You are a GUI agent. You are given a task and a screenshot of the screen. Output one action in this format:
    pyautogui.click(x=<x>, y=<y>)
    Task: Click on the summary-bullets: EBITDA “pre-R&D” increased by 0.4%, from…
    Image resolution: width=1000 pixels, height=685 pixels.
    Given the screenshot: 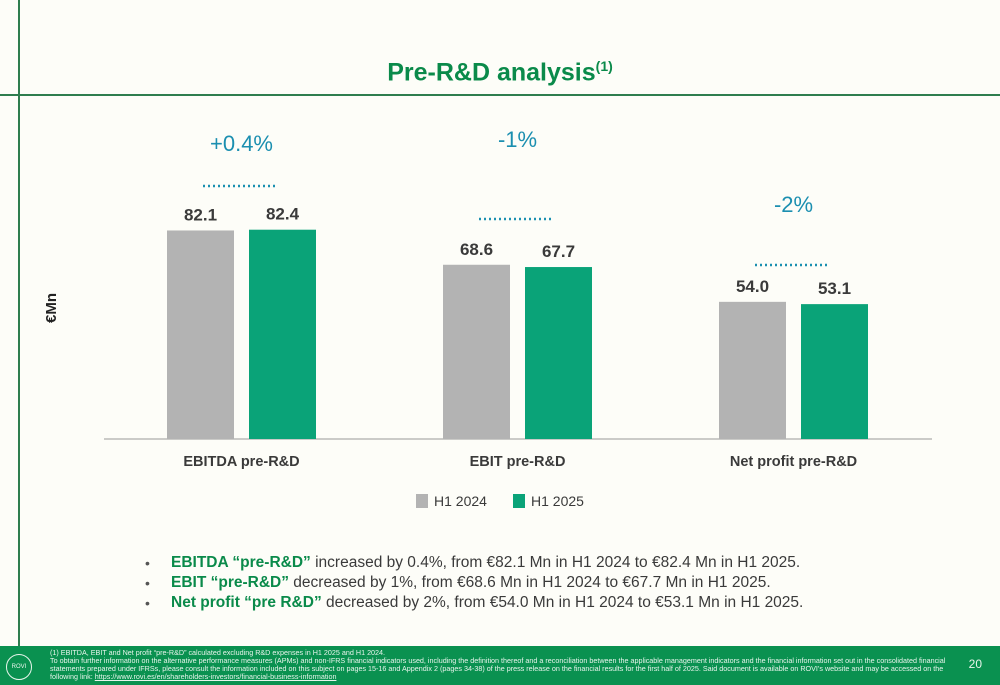 What is the action you would take?
    pyautogui.click(x=555, y=583)
    